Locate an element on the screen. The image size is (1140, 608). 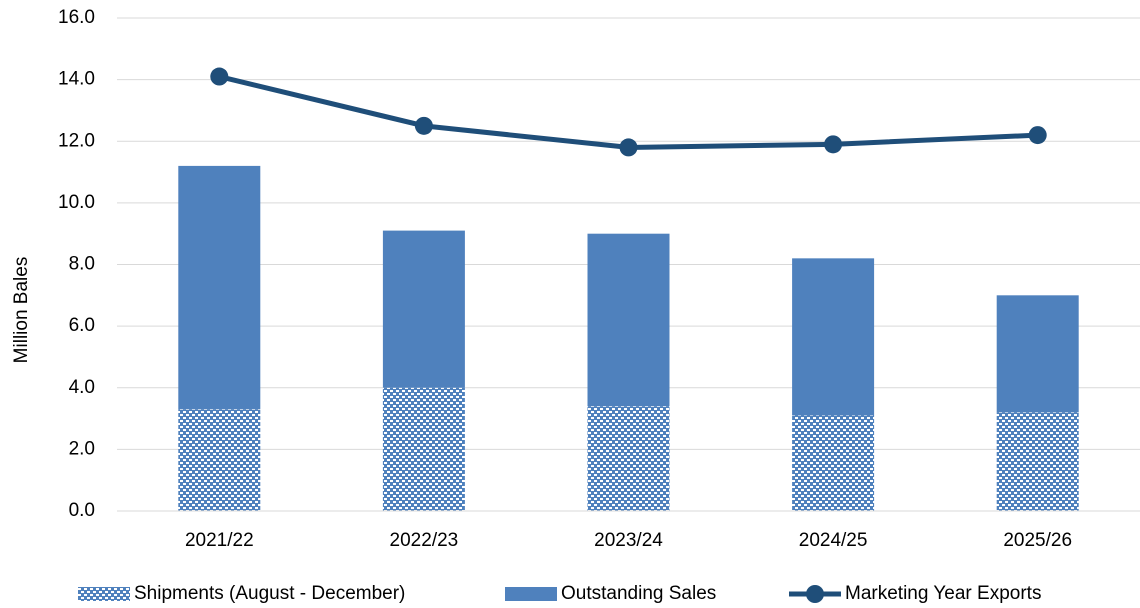
legend-label: Marketing Year Exports is located at coordinates (943, 593).